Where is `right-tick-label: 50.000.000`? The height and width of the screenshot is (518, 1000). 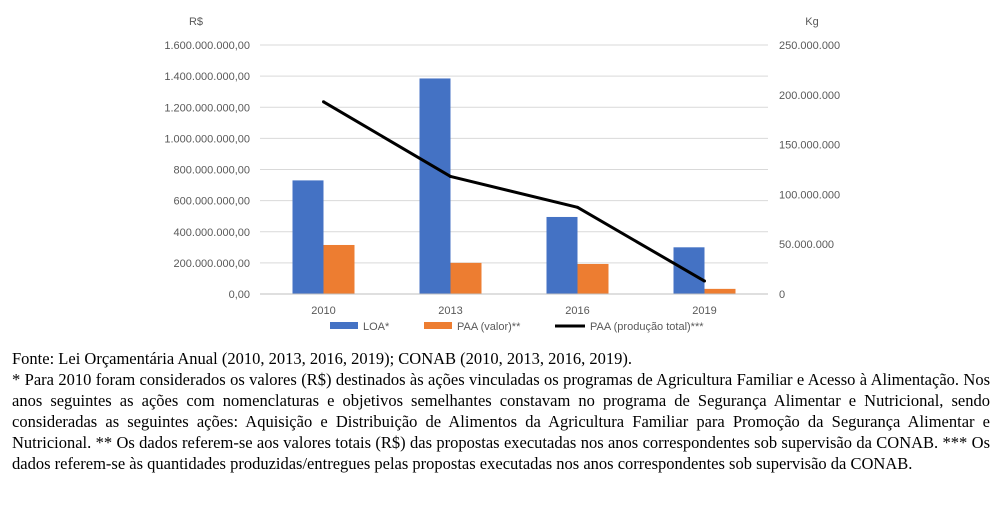 right-tick-label: 50.000.000 is located at coordinates (806, 245).